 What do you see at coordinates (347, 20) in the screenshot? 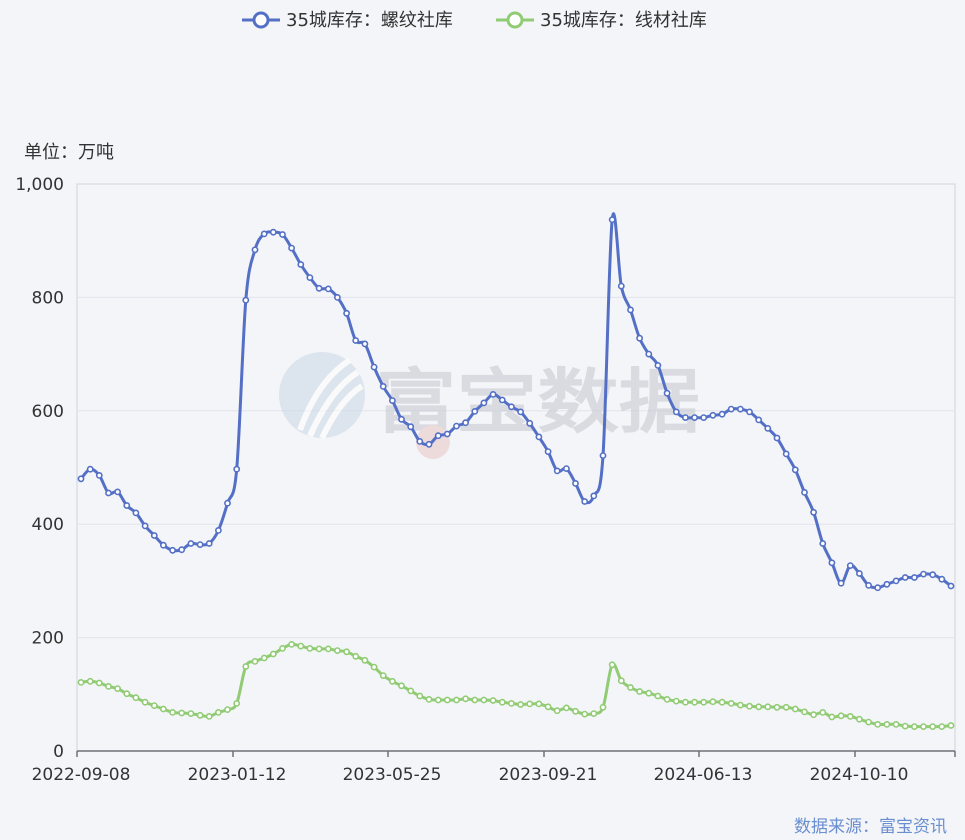
I see `legend-item-rebar: 35城库存：螺纹社库` at bounding box center [347, 20].